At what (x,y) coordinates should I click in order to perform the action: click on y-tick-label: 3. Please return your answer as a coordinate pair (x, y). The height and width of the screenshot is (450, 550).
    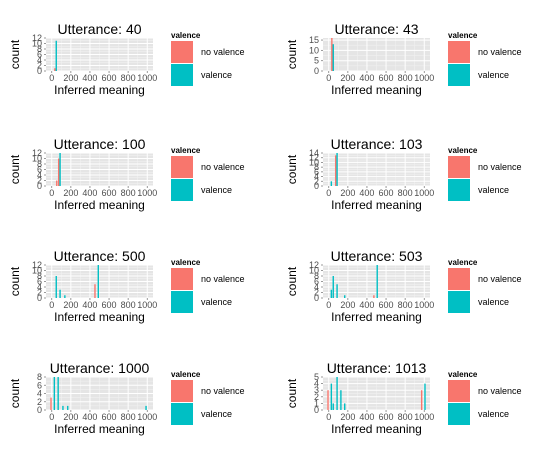
    Looking at the image, I should click on (316, 390).